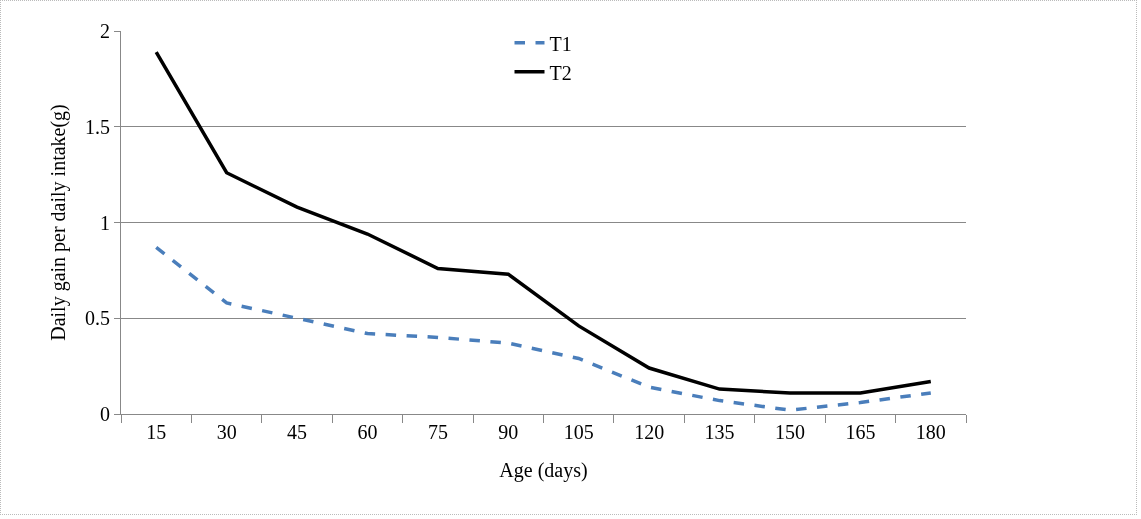  What do you see at coordinates (860, 432) in the screenshot?
I see `x-tick-label: 165` at bounding box center [860, 432].